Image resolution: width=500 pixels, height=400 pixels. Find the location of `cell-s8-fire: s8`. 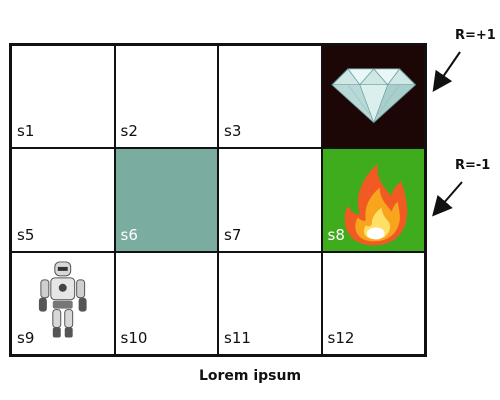

cell-s8-fire: s8 is located at coordinates (373, 200).